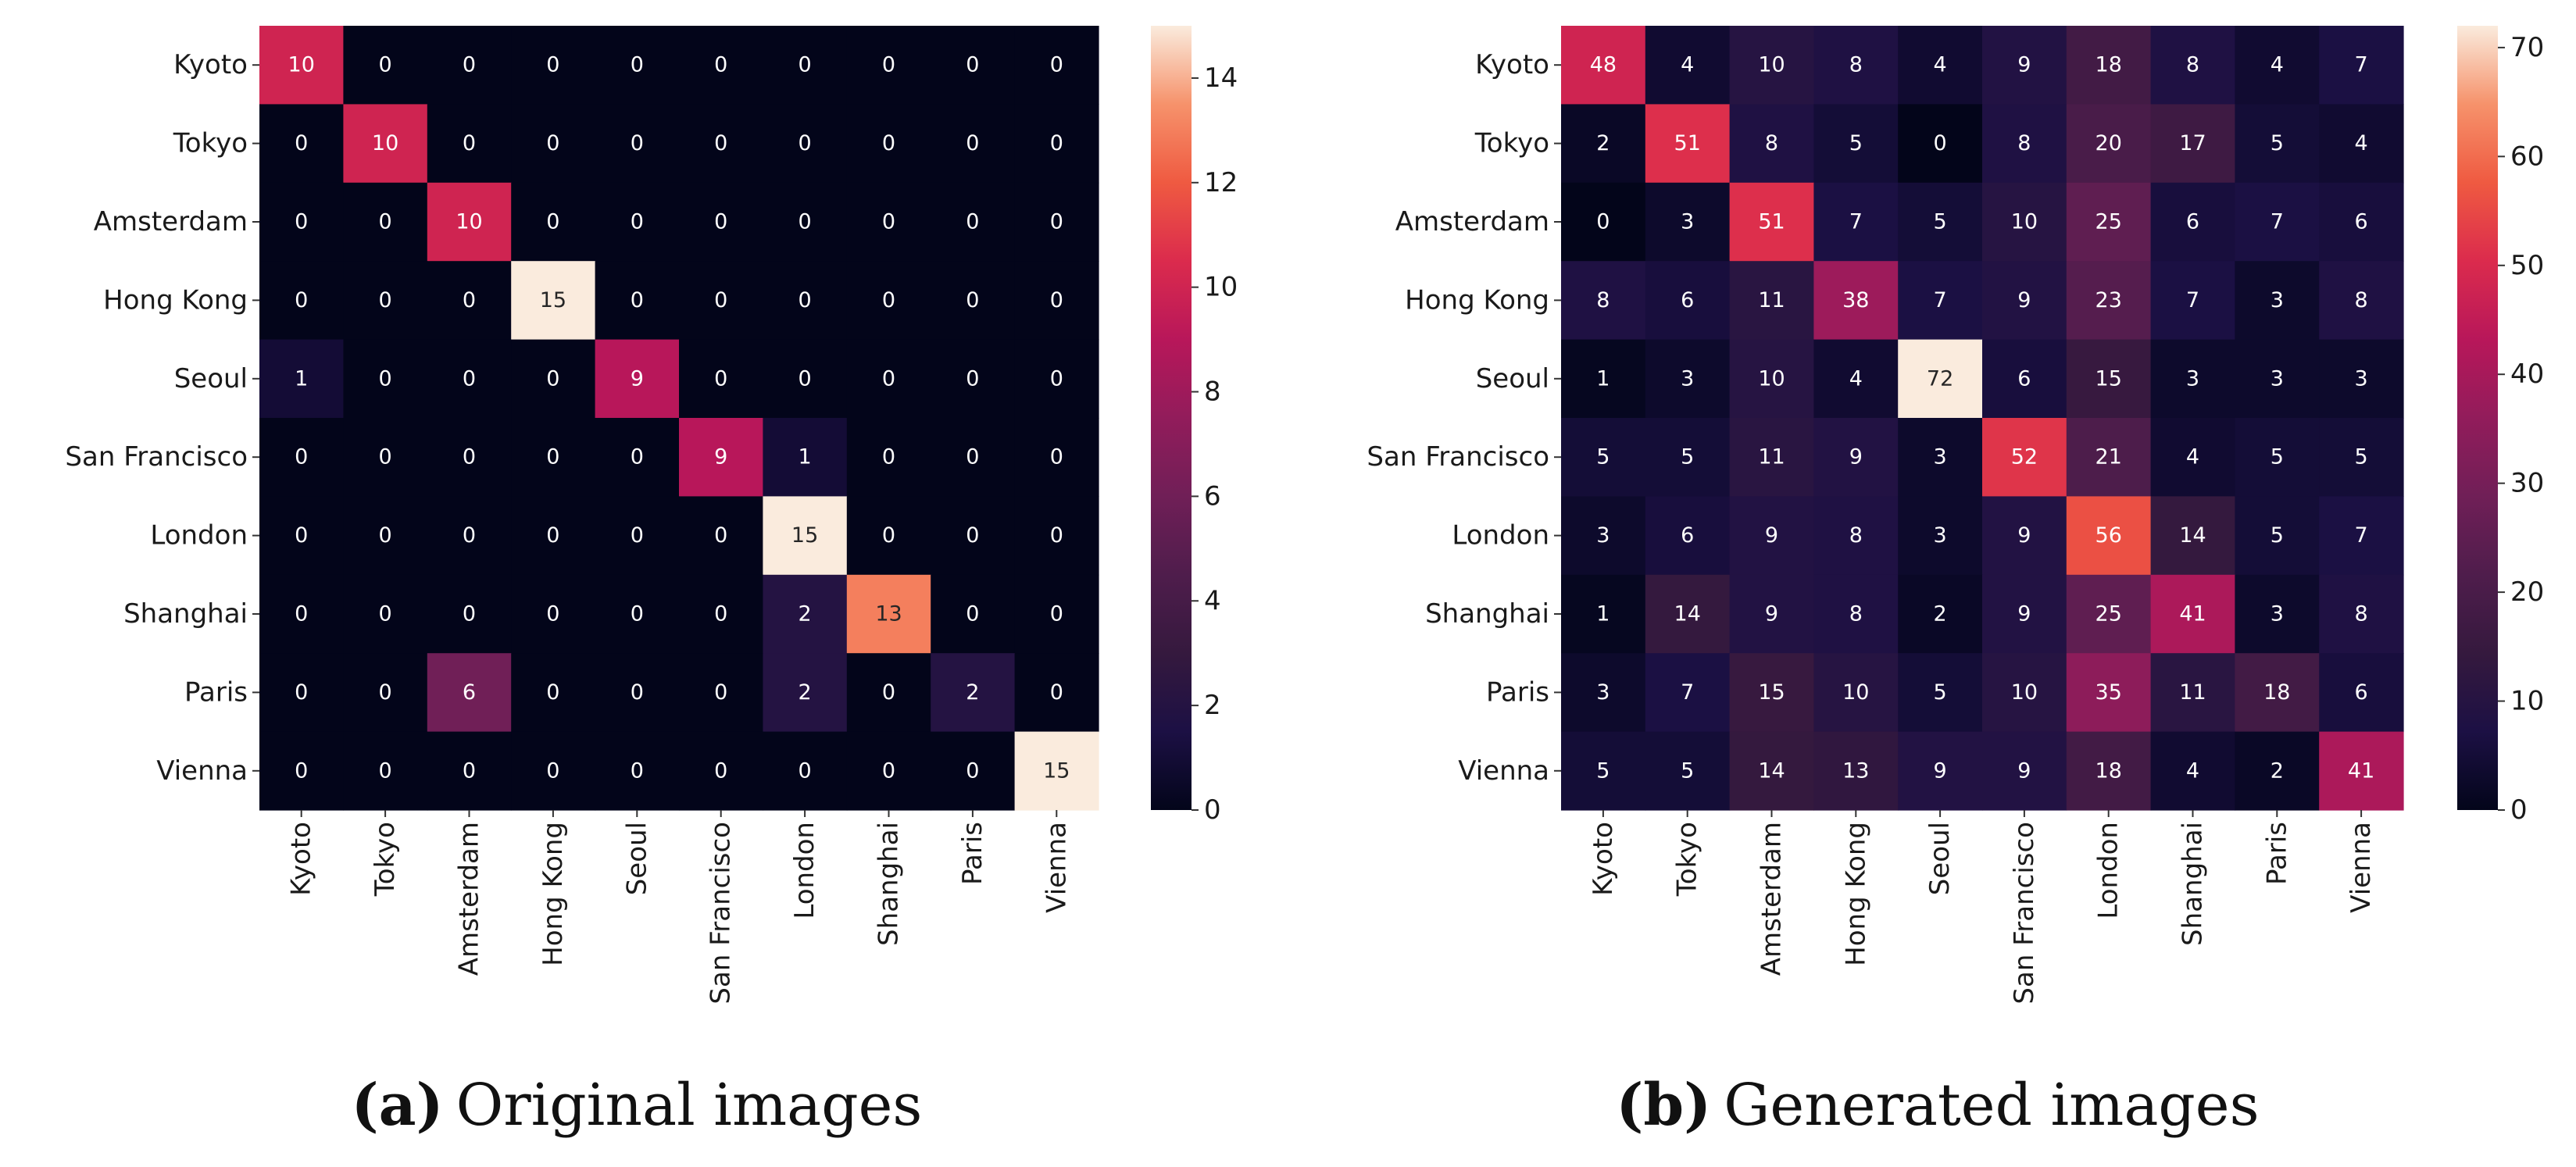 The image size is (2576, 1167). What do you see at coordinates (690, 1105) in the screenshot?
I see `caption-text: Original images` at bounding box center [690, 1105].